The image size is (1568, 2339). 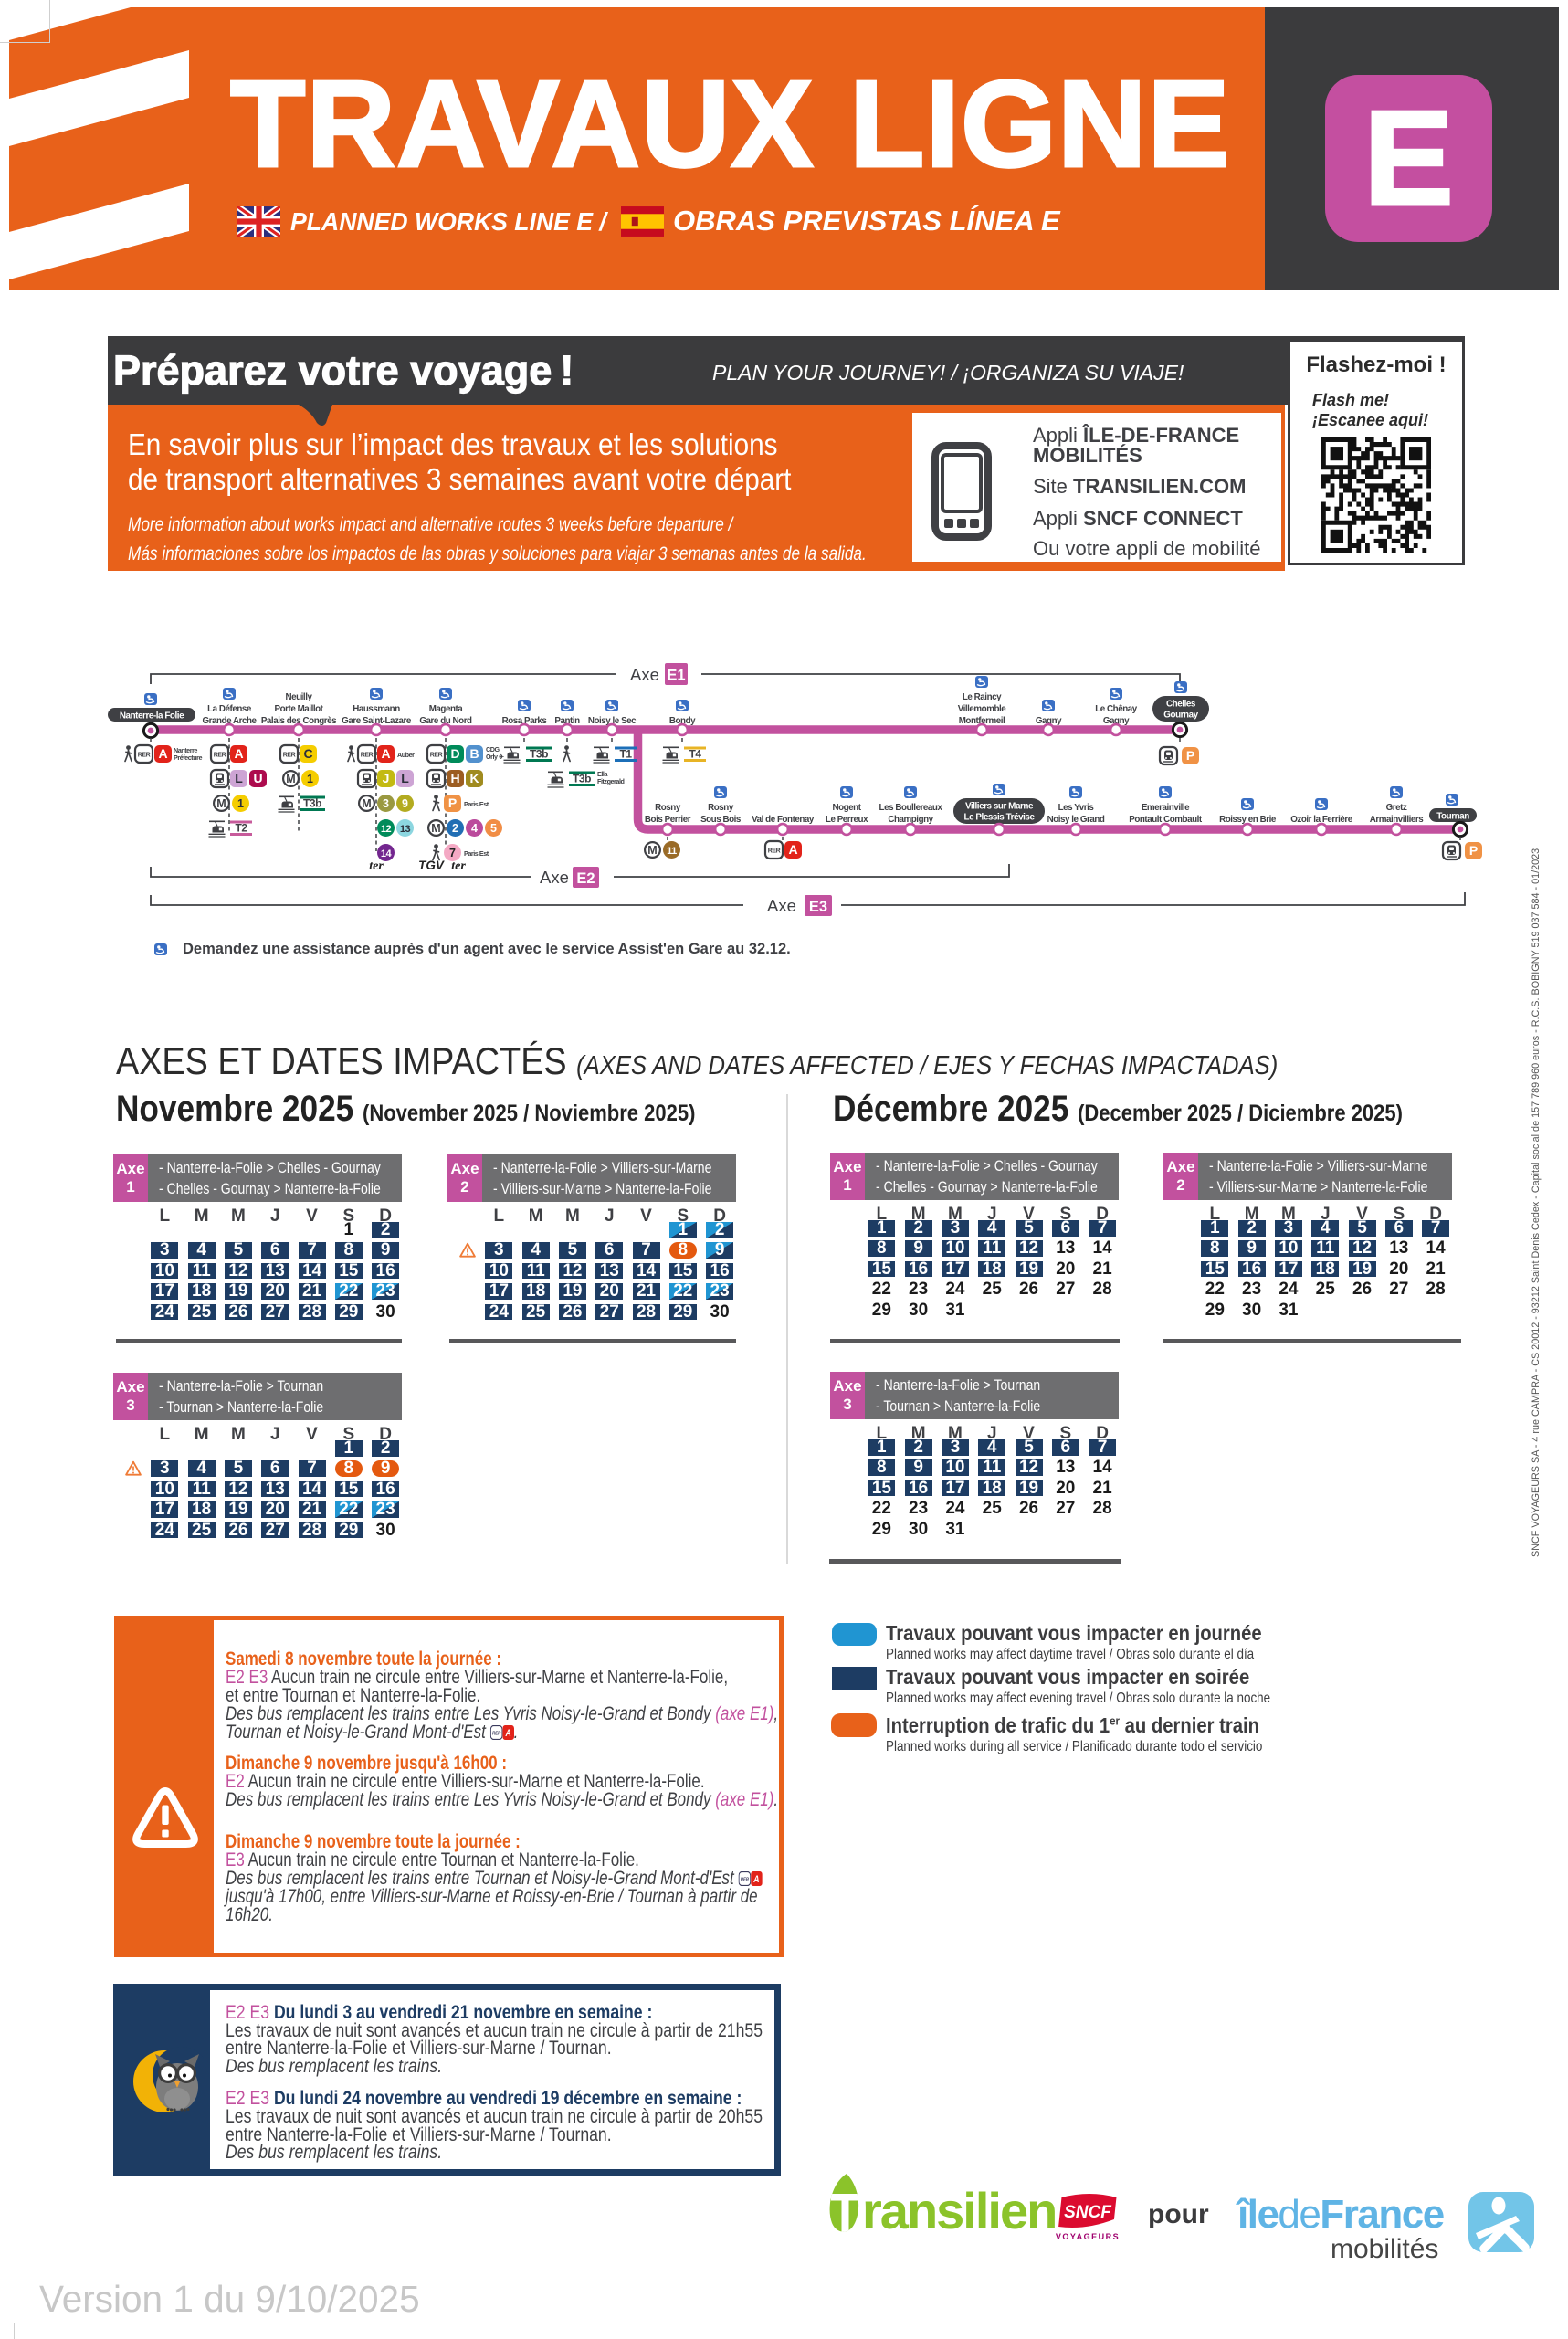 I want to click on svg-text: Palais des Congrès, so click(x=299, y=721).